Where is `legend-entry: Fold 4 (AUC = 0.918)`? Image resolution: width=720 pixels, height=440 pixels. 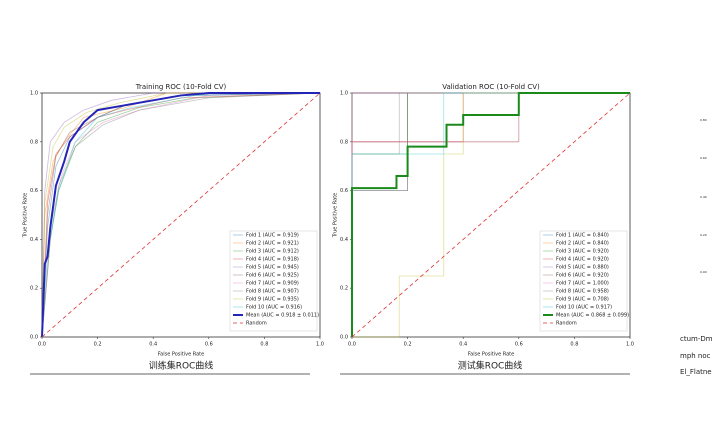
legend-entry: Fold 4 (AUC = 0.918) is located at coordinates (272, 260).